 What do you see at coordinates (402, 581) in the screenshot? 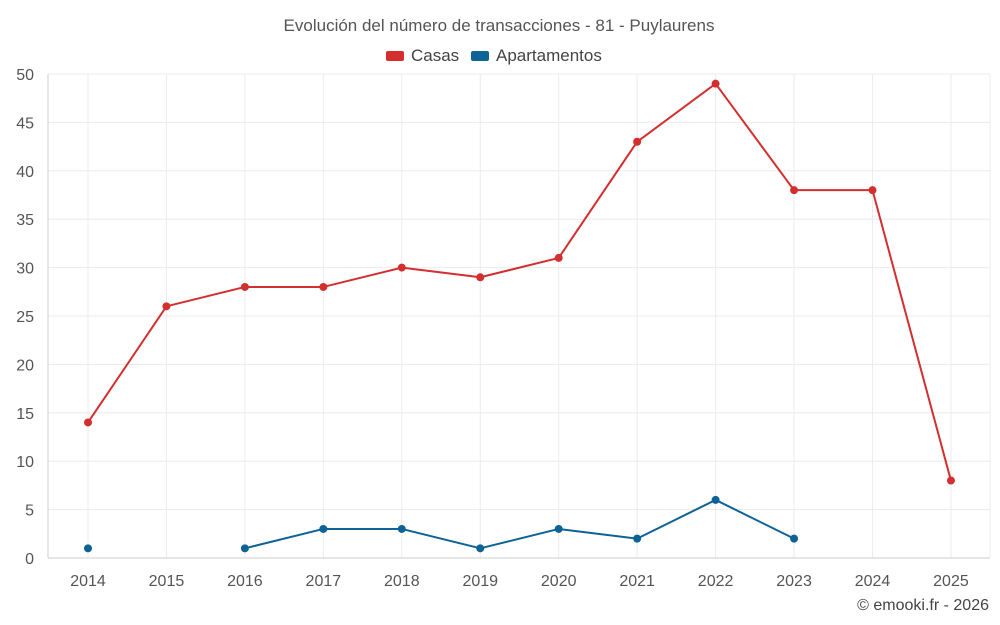
I see `x-tick-label: 2018` at bounding box center [402, 581].